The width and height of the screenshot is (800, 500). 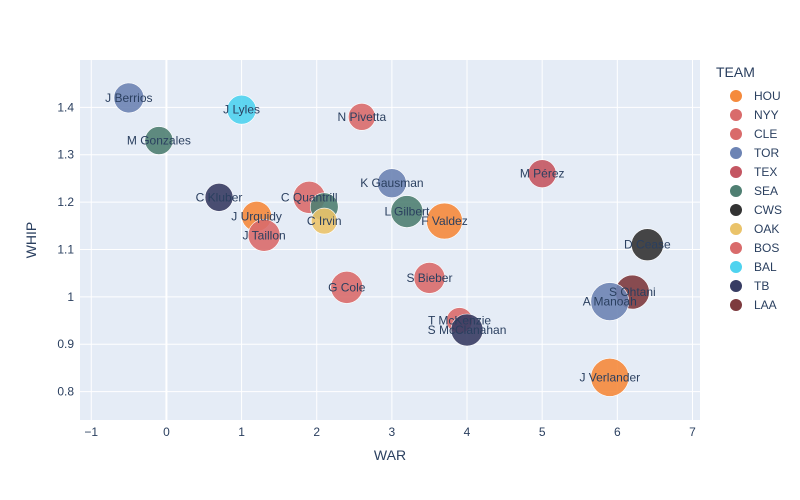 What do you see at coordinates (766, 133) in the screenshot?
I see `legend-label: CLE` at bounding box center [766, 133].